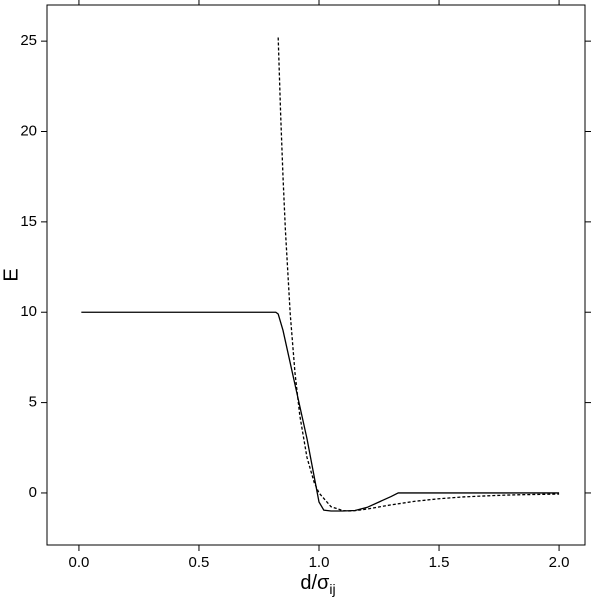 Image resolution: width=595 pixels, height=605 pixels. What do you see at coordinates (33, 402) in the screenshot?
I see `y-tick-label: 5` at bounding box center [33, 402].